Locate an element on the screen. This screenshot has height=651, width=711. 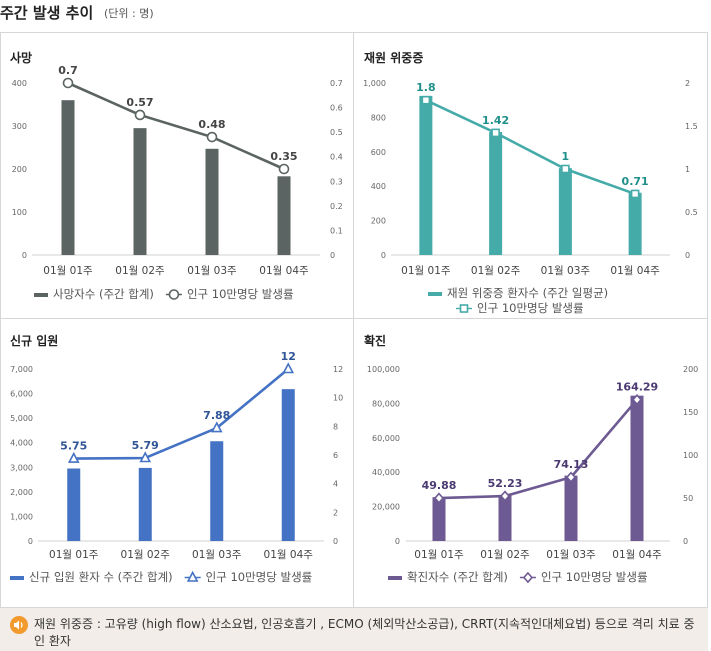
y-left-tick-label: 80,000 is located at coordinates (386, 403).